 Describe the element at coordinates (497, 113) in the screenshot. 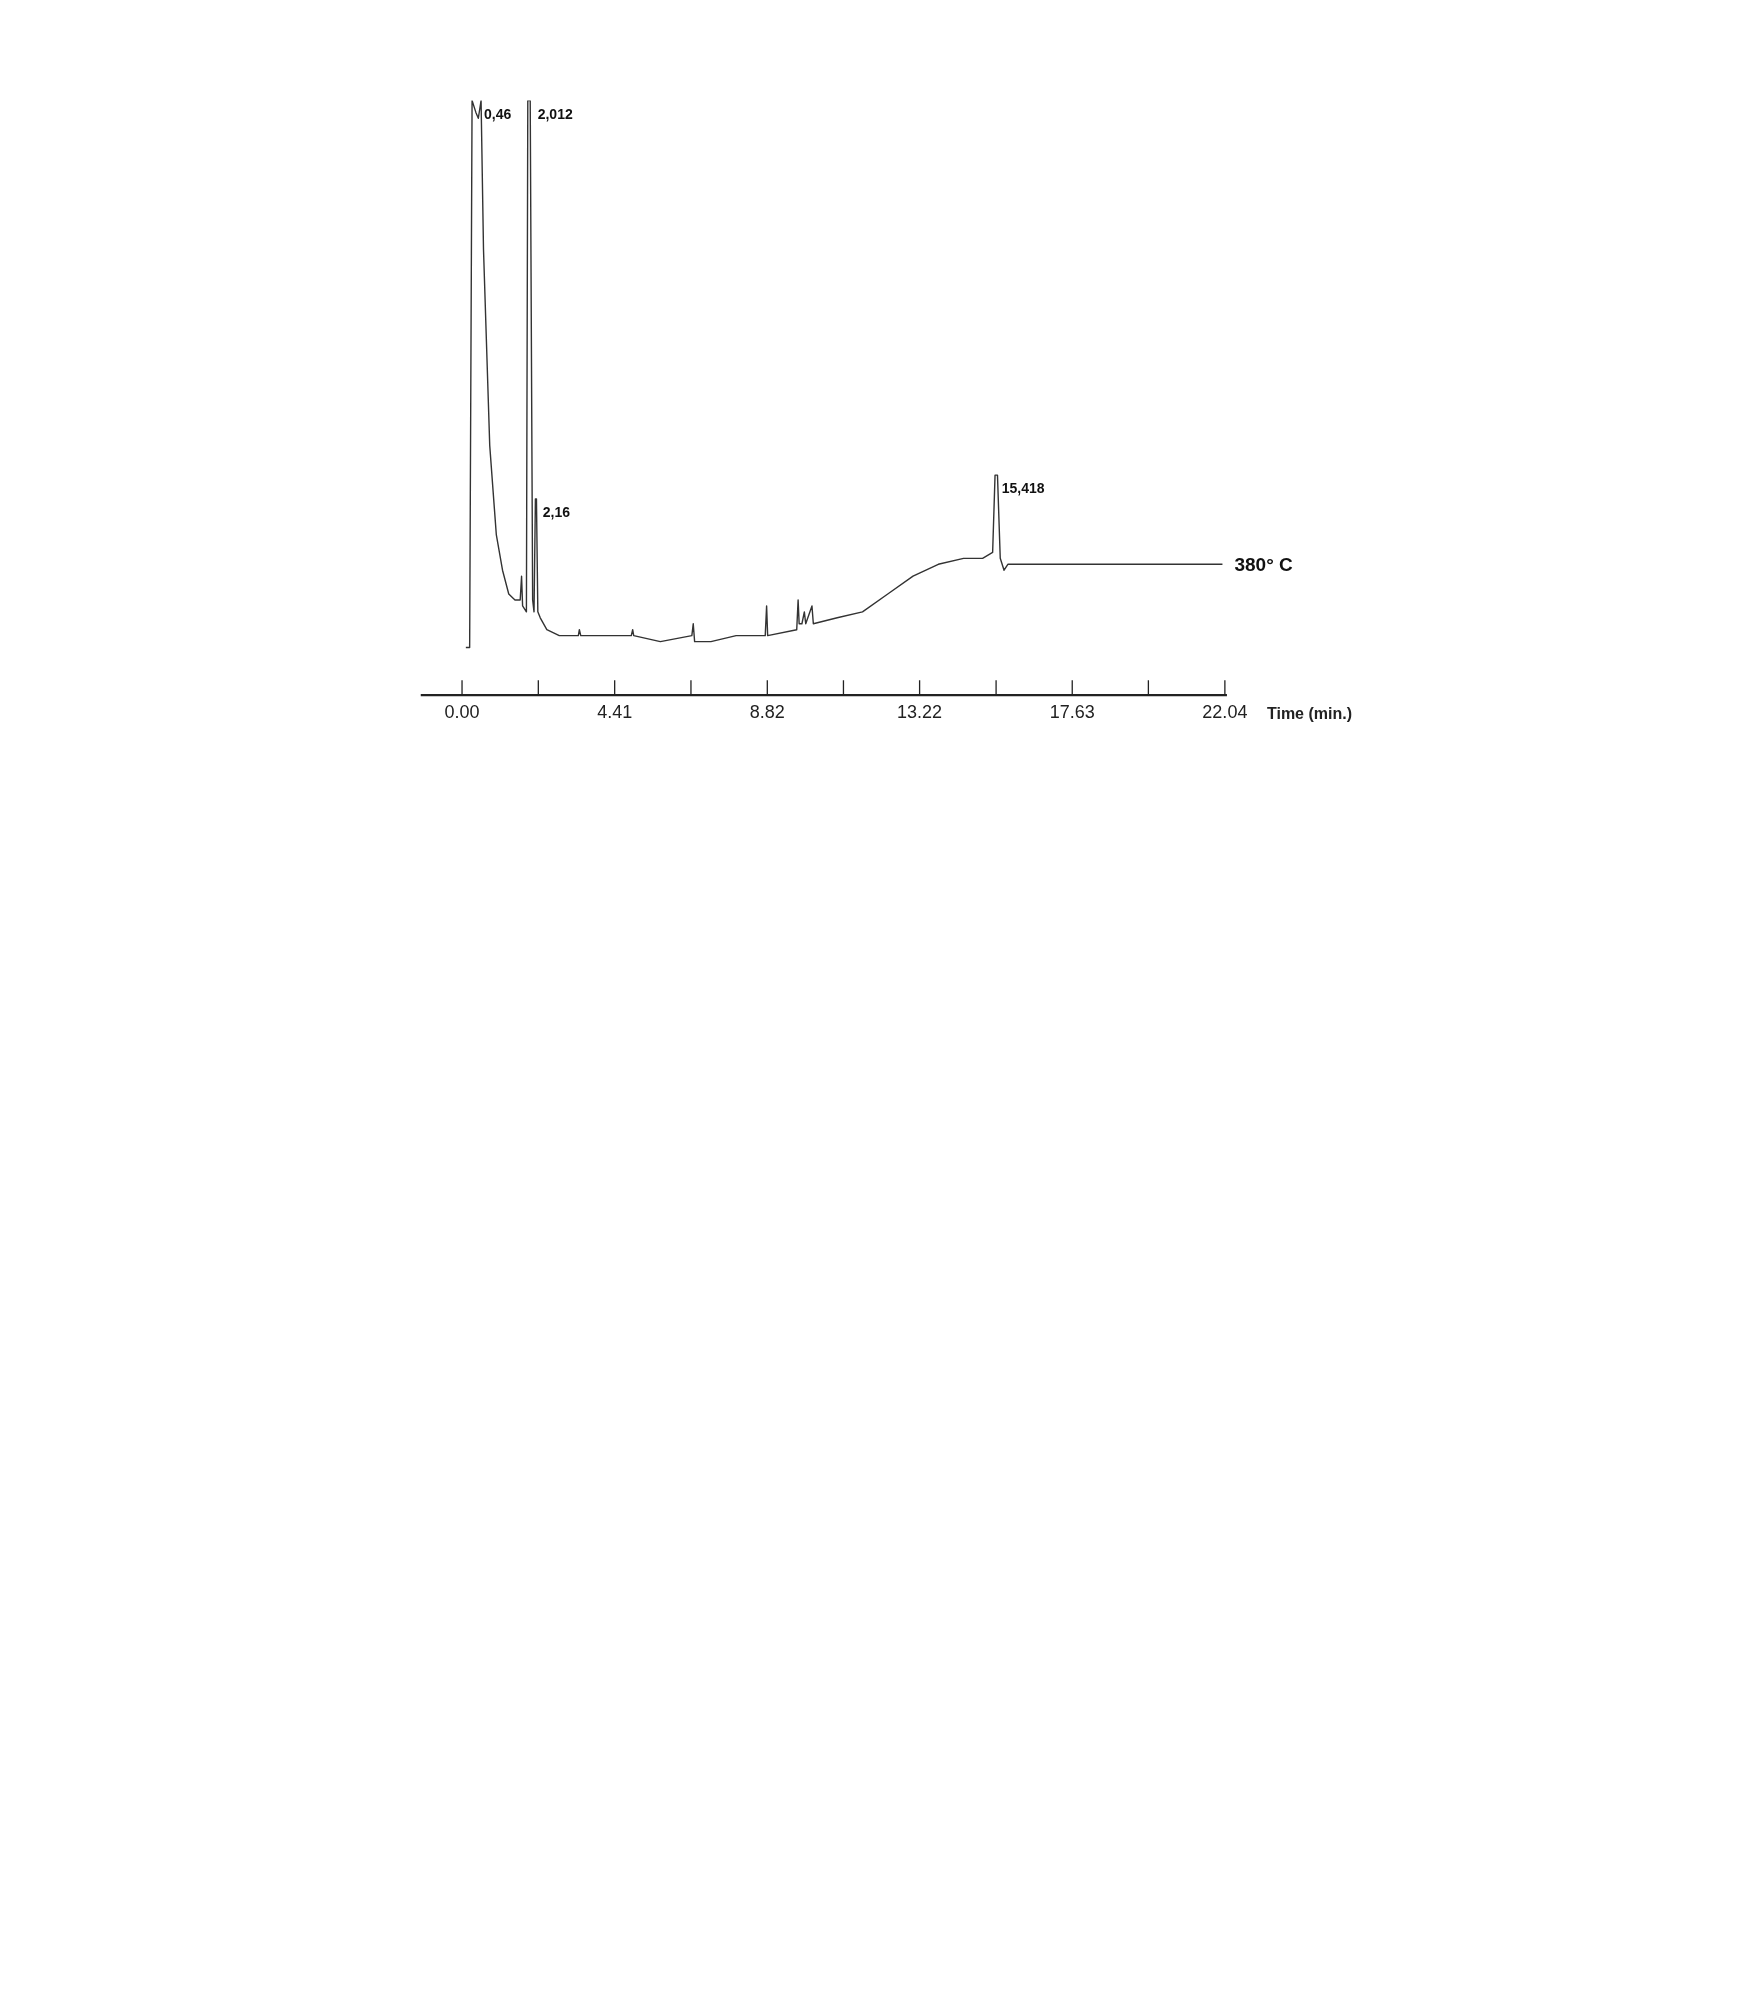

I see `annotation: 0,46` at that location.